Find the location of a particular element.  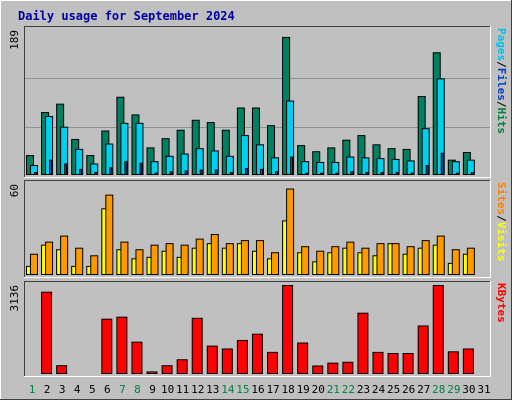

x-tick-label: 28 is located at coordinates (438, 389).